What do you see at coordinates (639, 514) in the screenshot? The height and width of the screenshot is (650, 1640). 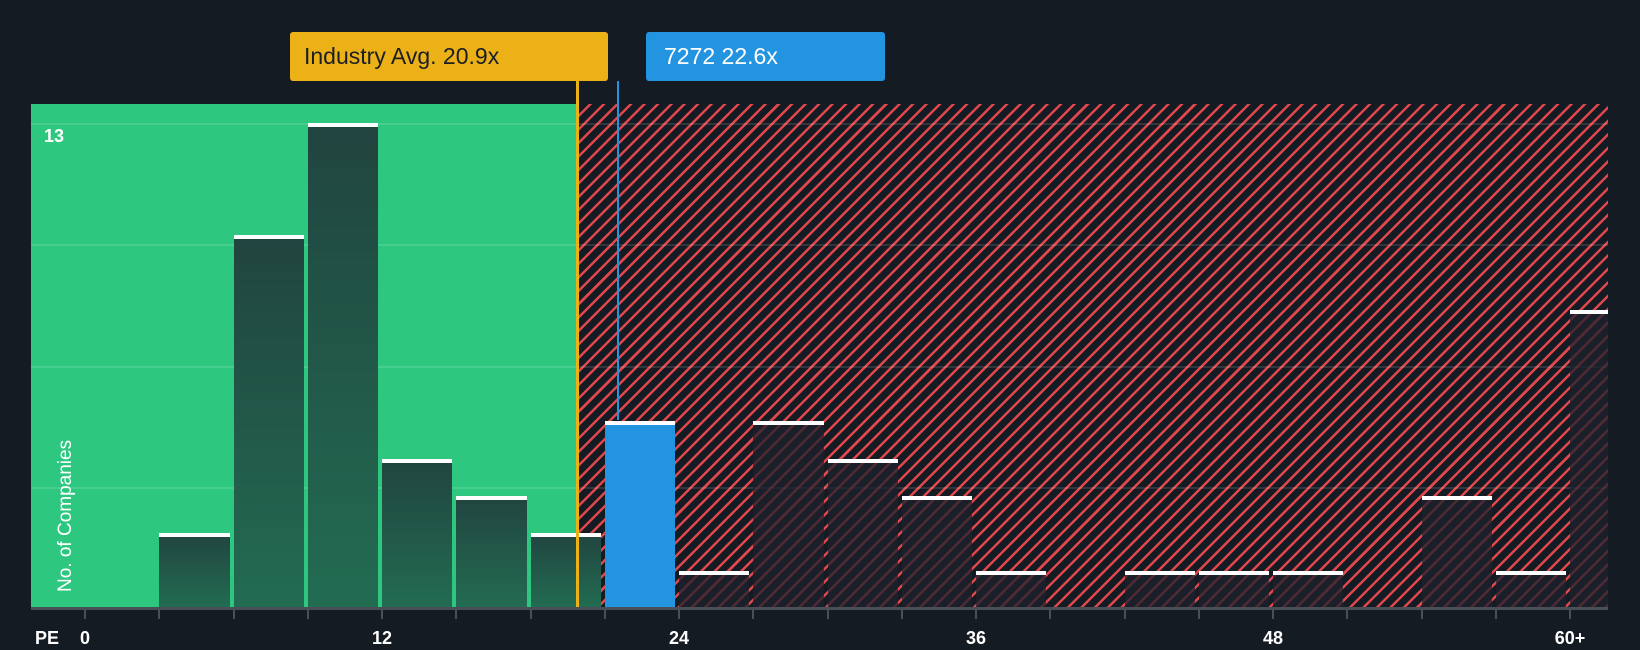 I see `company-bar` at bounding box center [639, 514].